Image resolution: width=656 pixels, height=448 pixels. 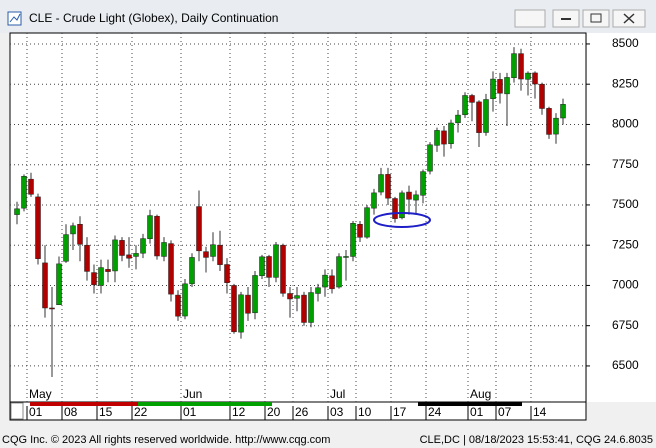 I want to click on y-tick-label: 7750, so click(x=625, y=164).